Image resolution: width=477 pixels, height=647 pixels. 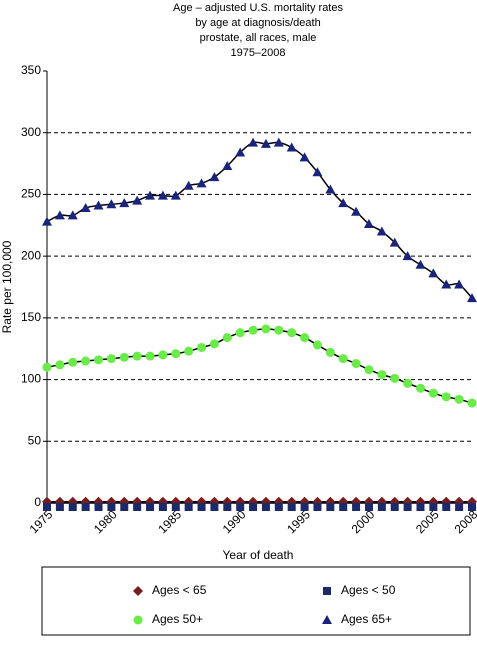 I want to click on legend-box, so click(x=256, y=601).